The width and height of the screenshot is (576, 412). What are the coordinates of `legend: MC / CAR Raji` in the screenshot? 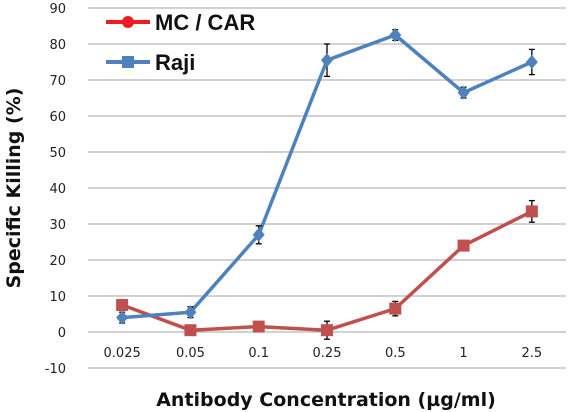 It's located at (180, 42).